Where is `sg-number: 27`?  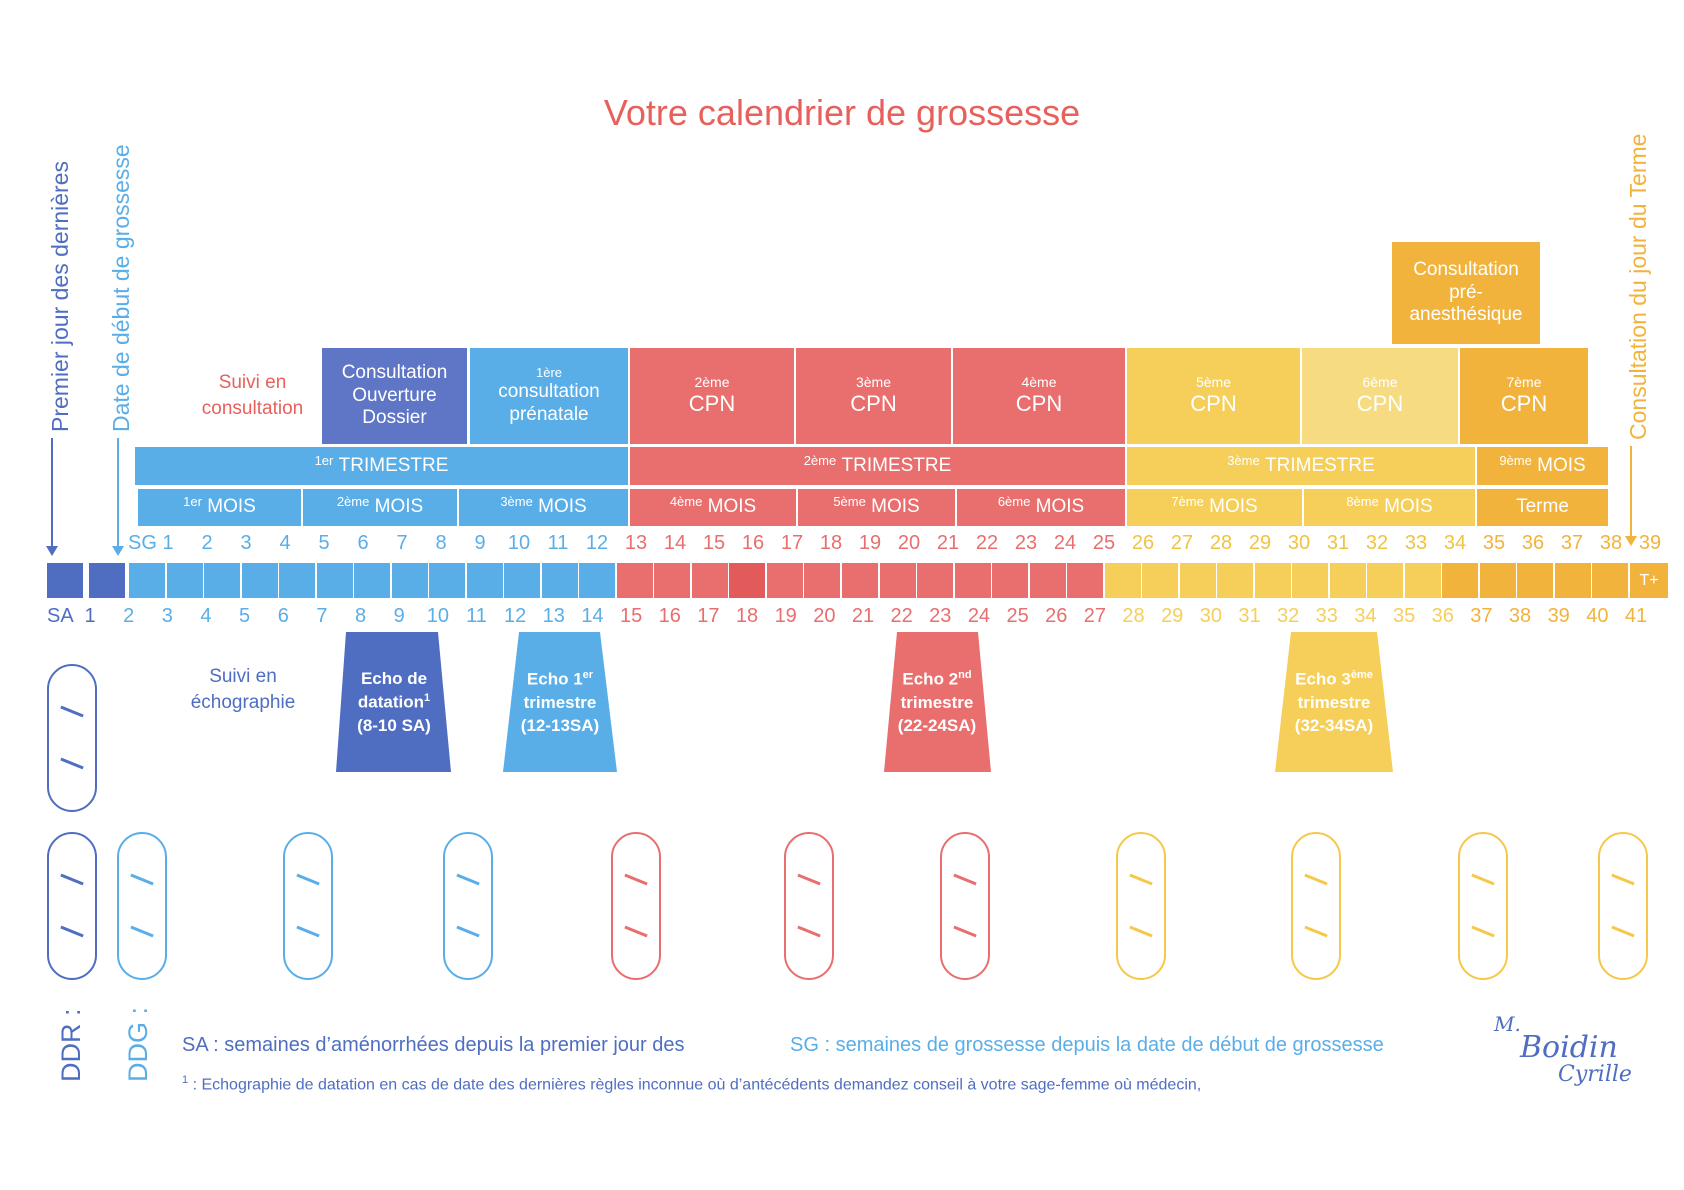 sg-number: 27 is located at coordinates (1182, 543).